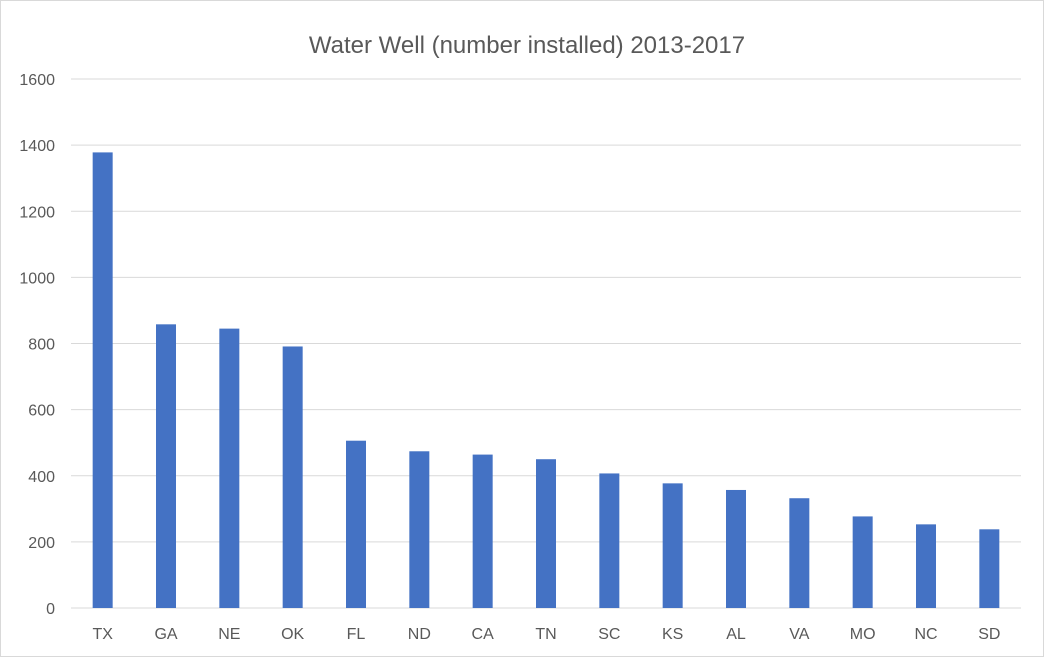  I want to click on bar-al, so click(736, 548).